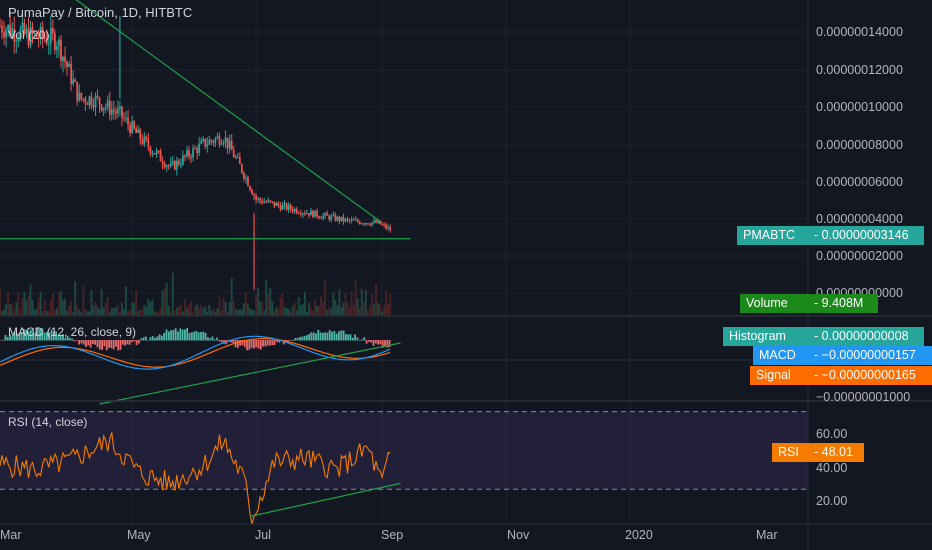  What do you see at coordinates (29, 35) in the screenshot?
I see `volume-study-label: Vol (20)` at bounding box center [29, 35].